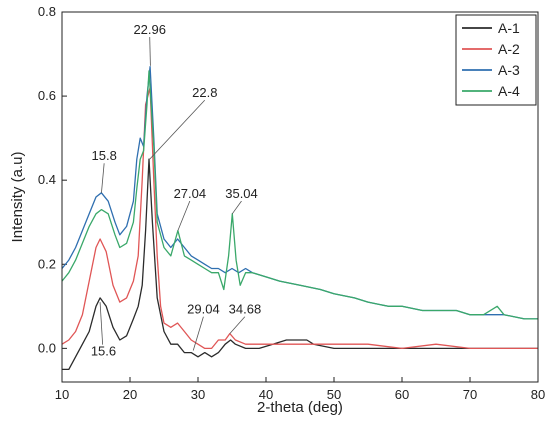 Image resolution: width=550 pixels, height=437 pixels. I want to click on annotation-label: 22.8, so click(204, 92).